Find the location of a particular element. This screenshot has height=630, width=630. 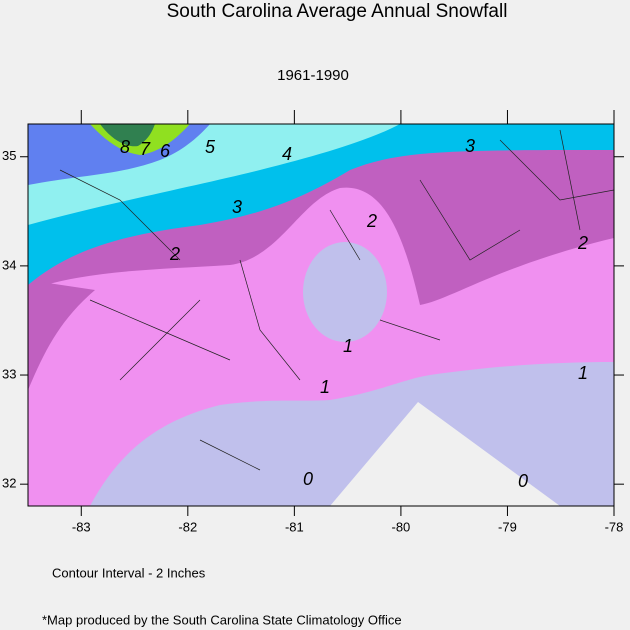

x-tick-label: -79 is located at coordinates (507, 526).